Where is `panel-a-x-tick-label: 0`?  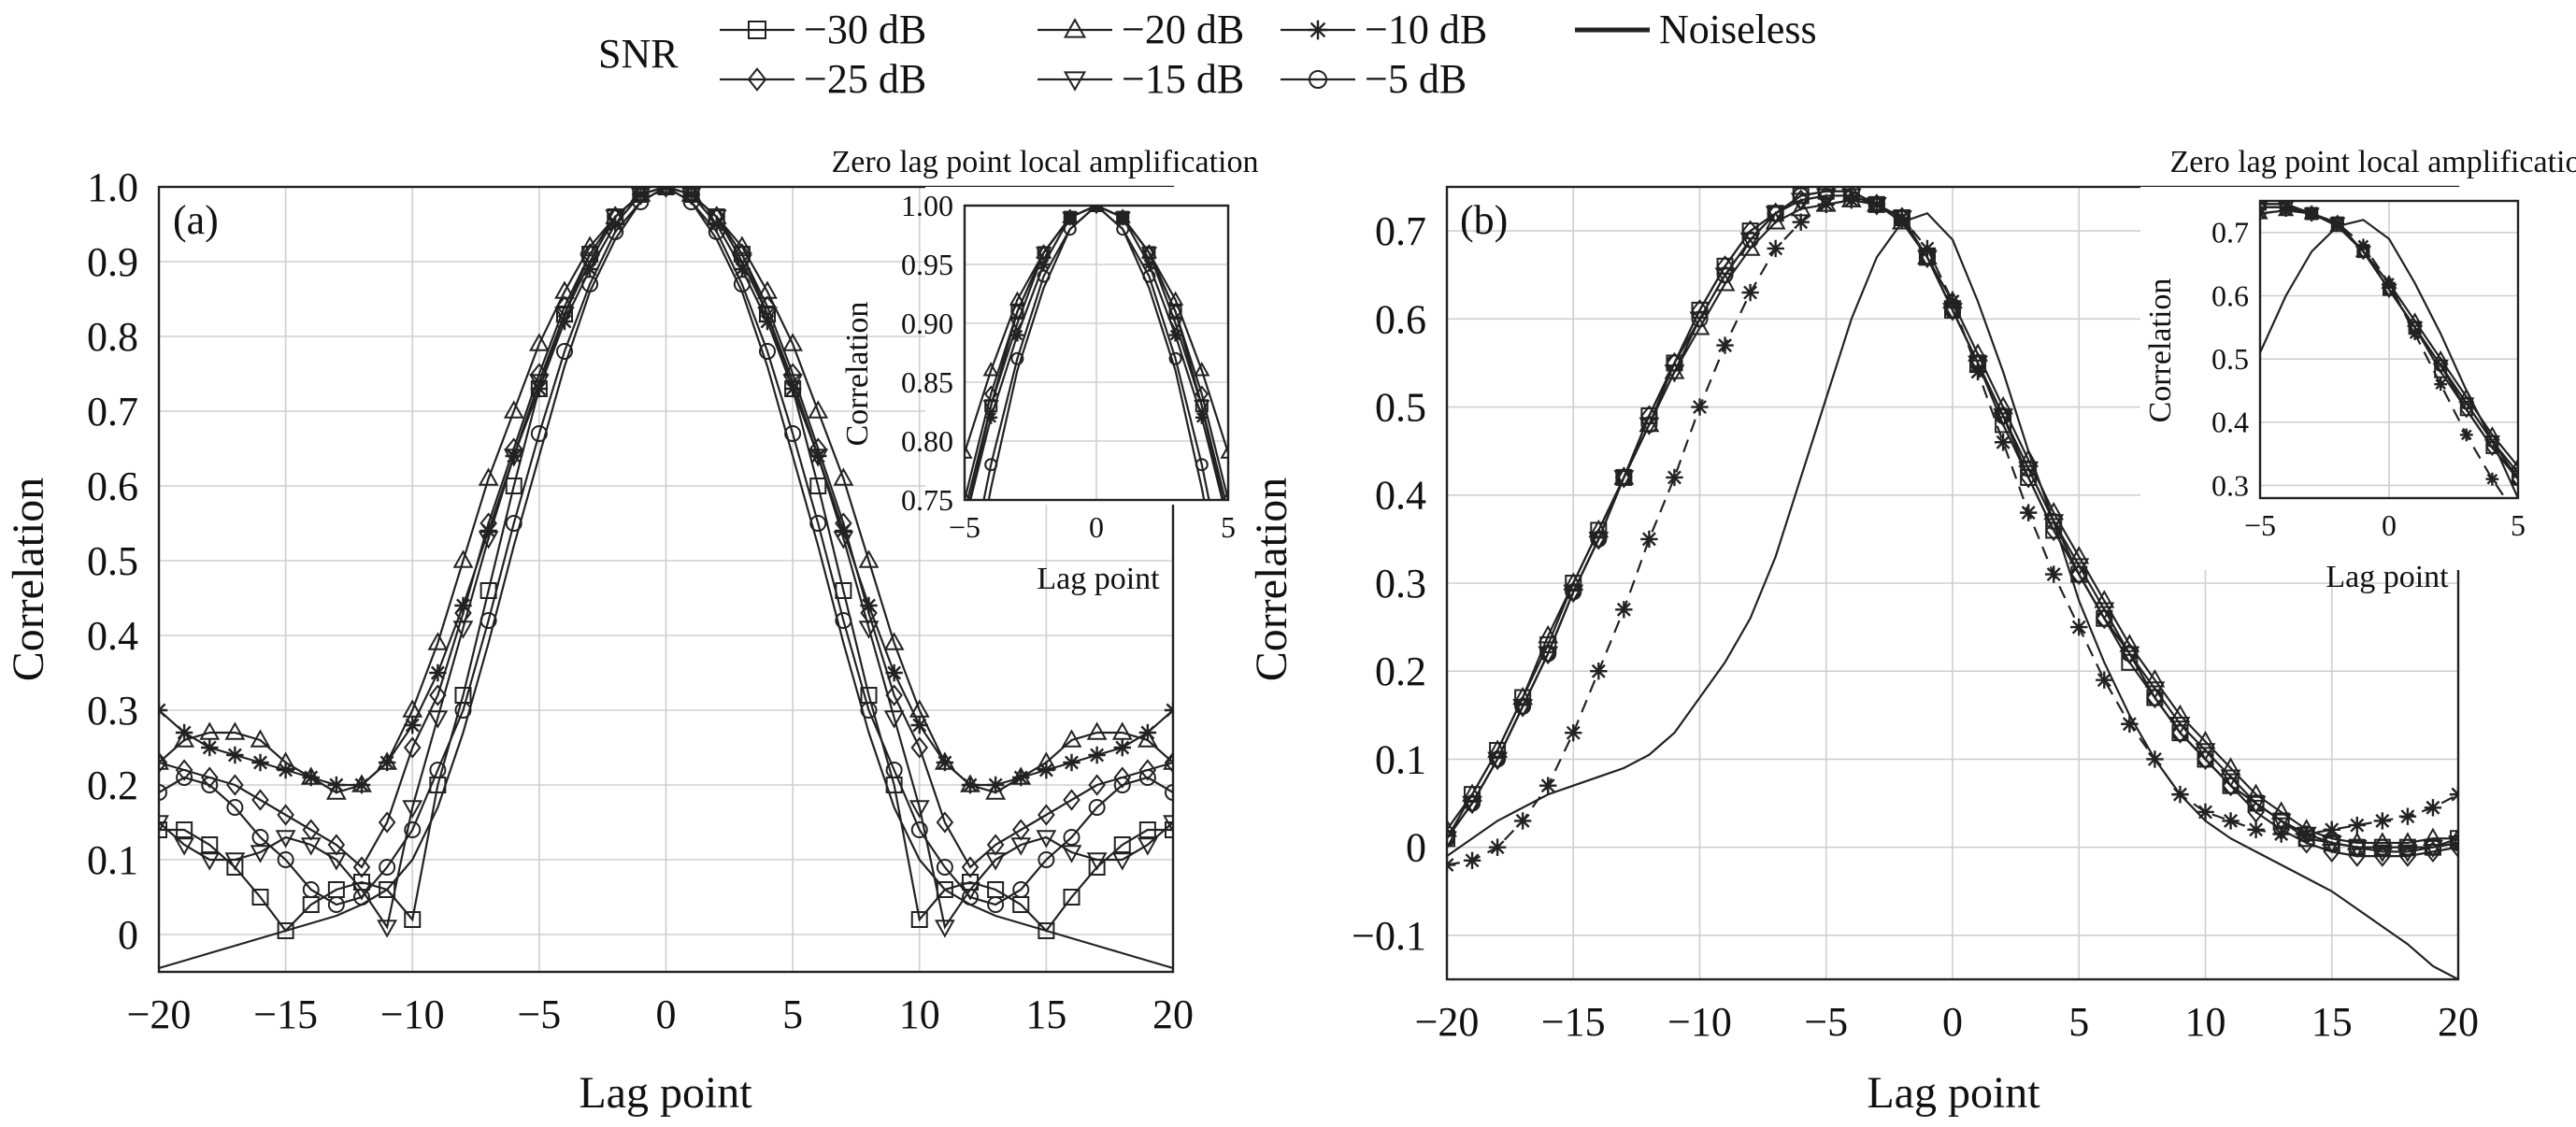
panel-a-x-tick-label: 0 is located at coordinates (666, 1014).